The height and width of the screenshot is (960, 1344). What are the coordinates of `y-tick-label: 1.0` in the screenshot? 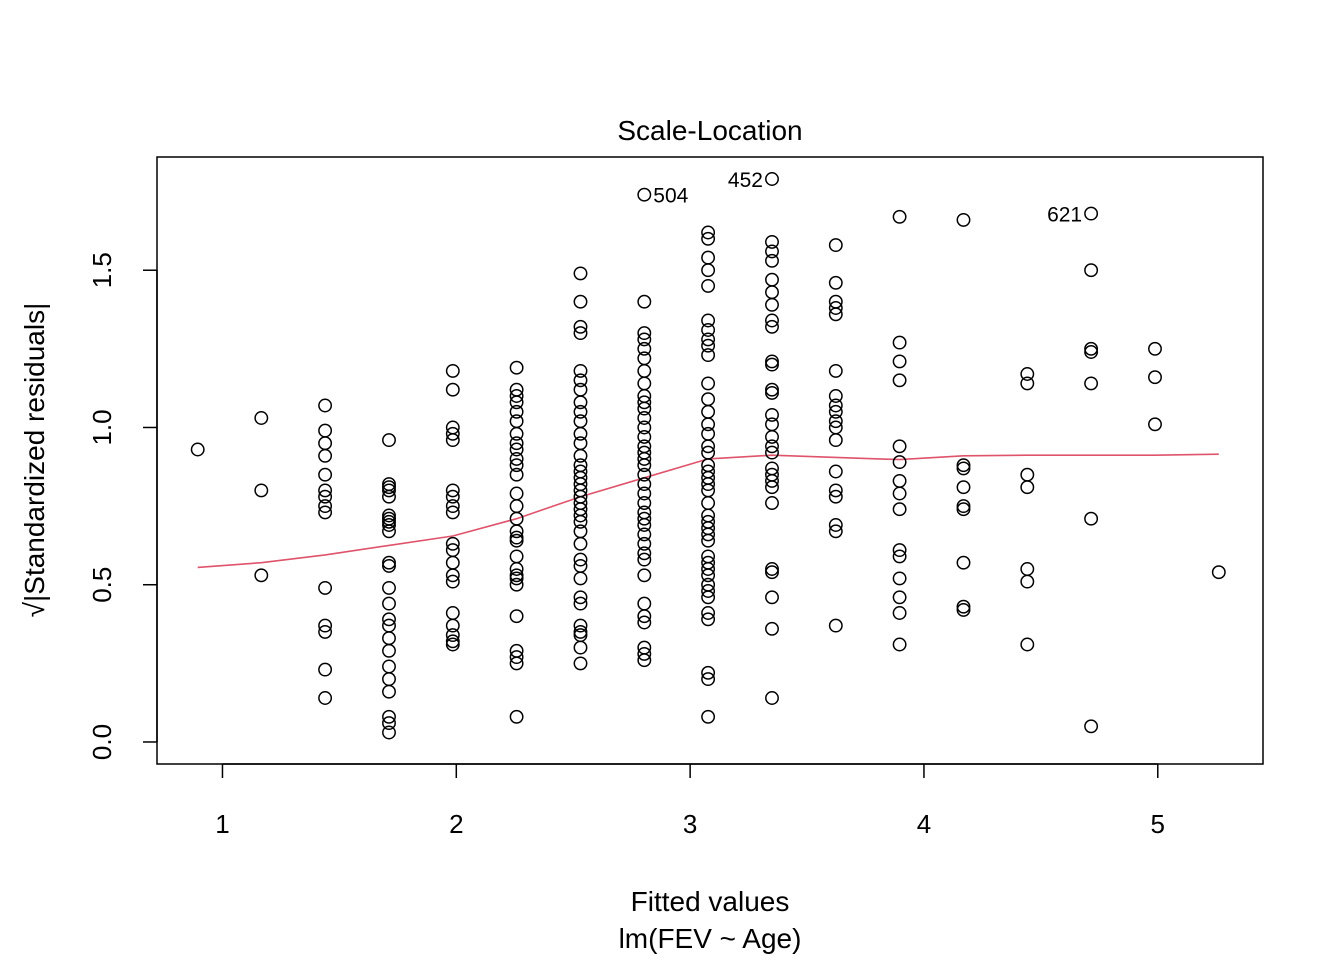 It's located at (102, 427).